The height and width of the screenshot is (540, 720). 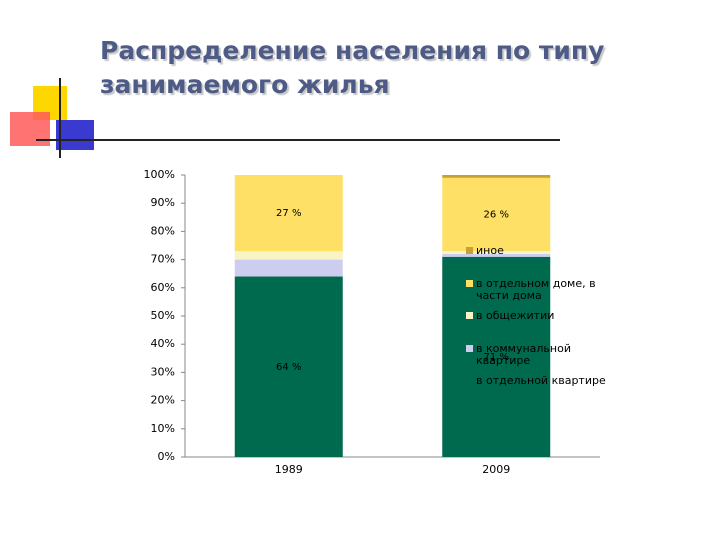 I want to click on legend-item: иное, so click(x=536, y=251).